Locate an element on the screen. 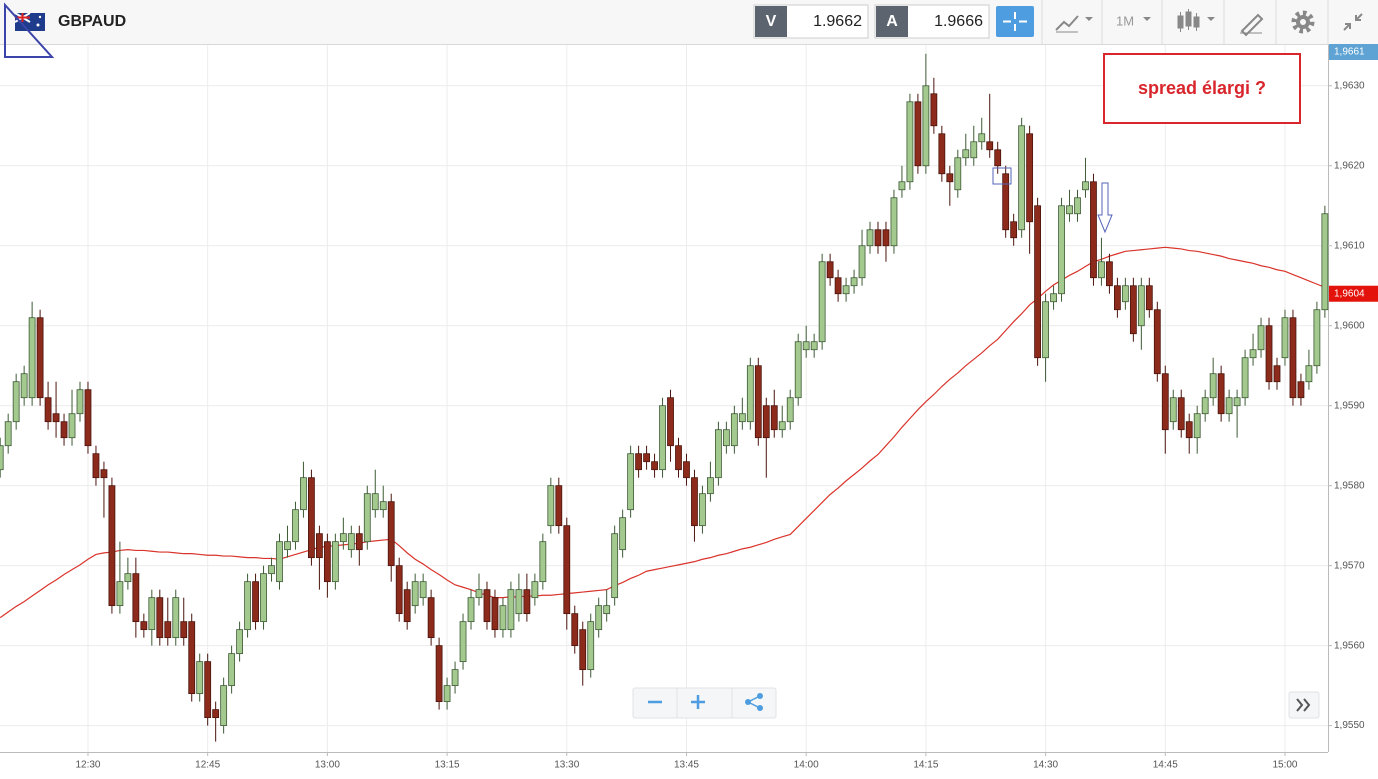 This screenshot has width=1378, height=779. settings-button is located at coordinates (1303, 22).